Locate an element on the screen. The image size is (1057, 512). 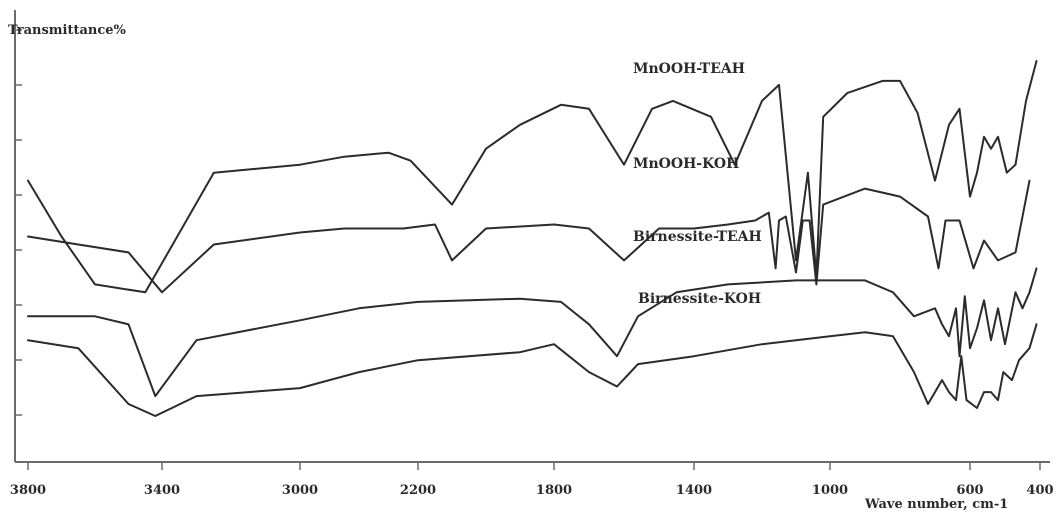
series-label-mnooh-teah: MnOOH-TEAH is located at coordinates (689, 69).